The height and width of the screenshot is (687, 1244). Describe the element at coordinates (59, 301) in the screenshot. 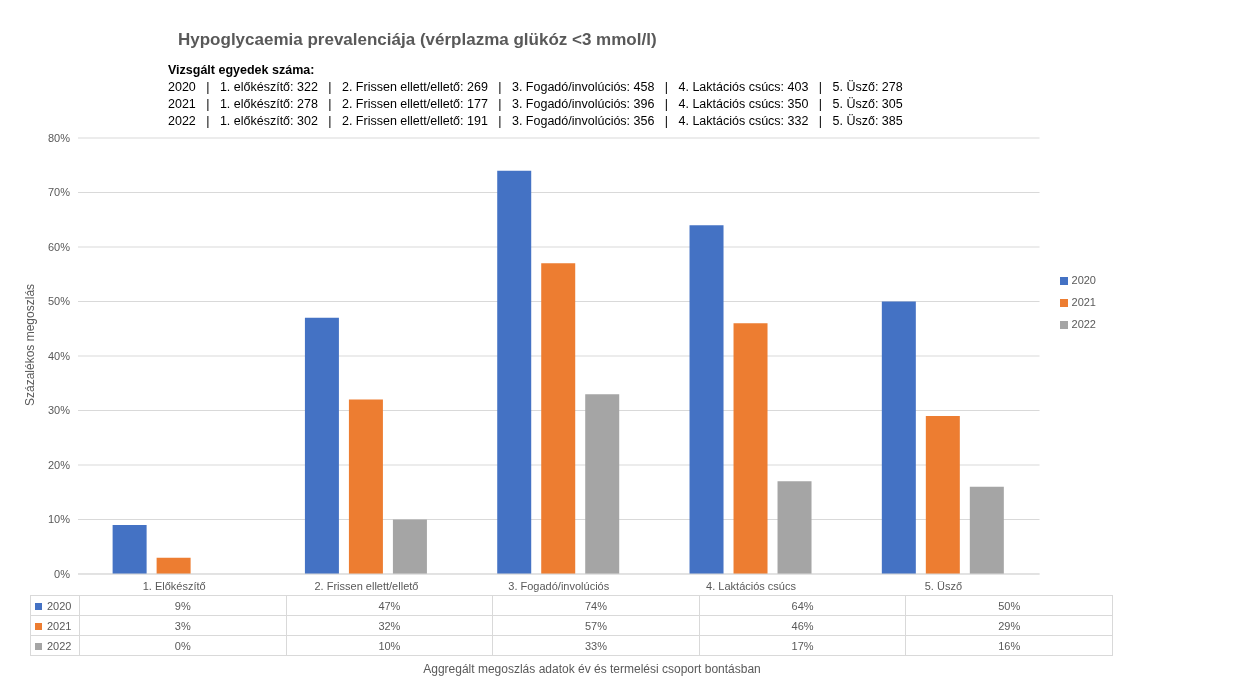

I see `y-tick-label: 50%` at that location.